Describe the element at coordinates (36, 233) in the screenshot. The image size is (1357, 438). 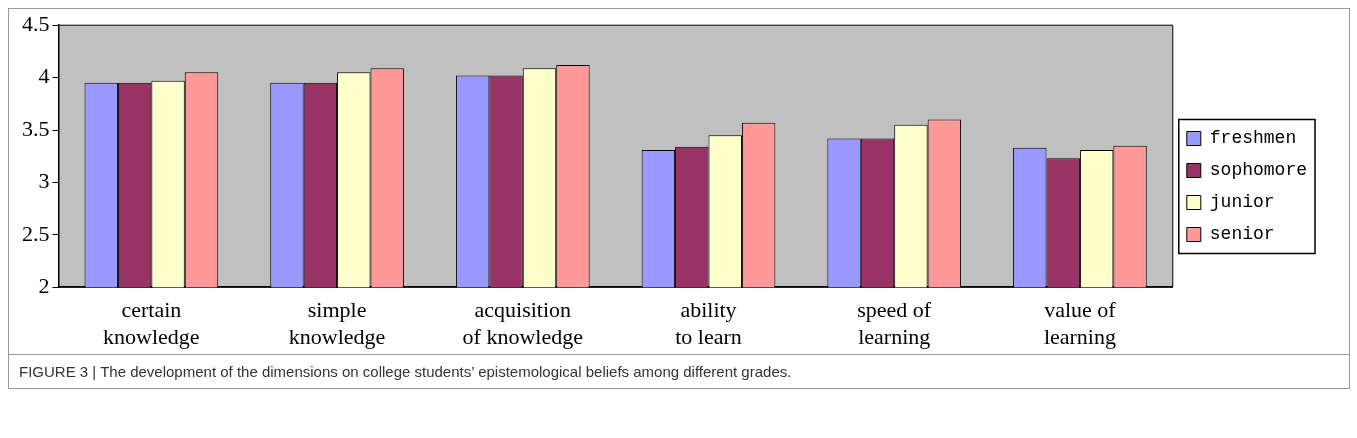
I see `y-tick-label: 2.5` at that location.